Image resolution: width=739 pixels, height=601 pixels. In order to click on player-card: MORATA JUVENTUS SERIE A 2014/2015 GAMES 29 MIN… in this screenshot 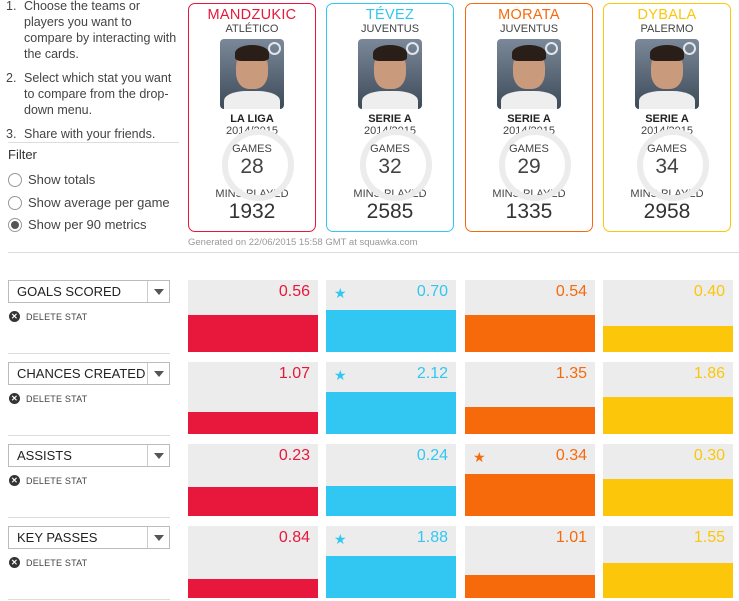, I will do `click(529, 117)`.